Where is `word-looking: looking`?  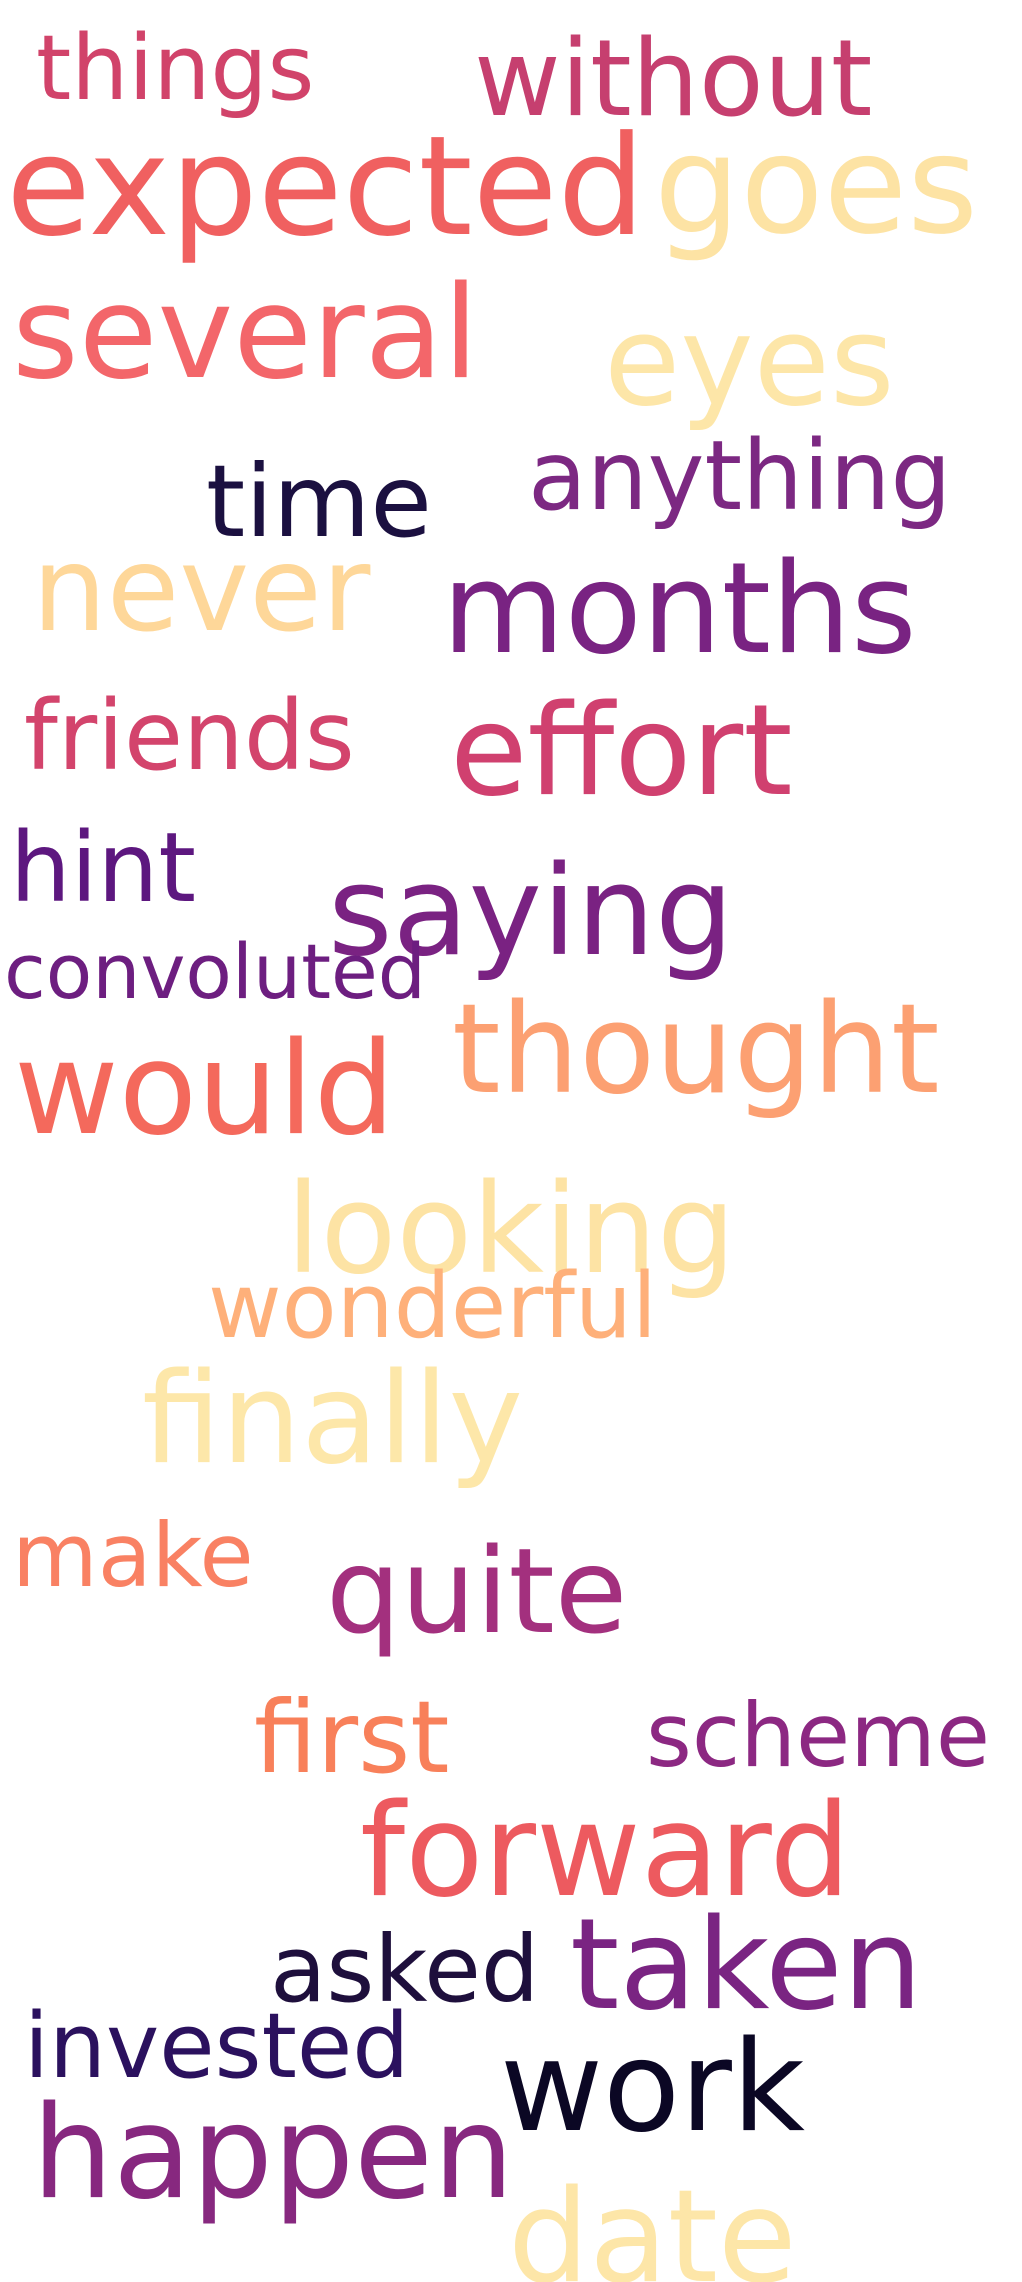 word-looking: looking is located at coordinates (511, 1230).